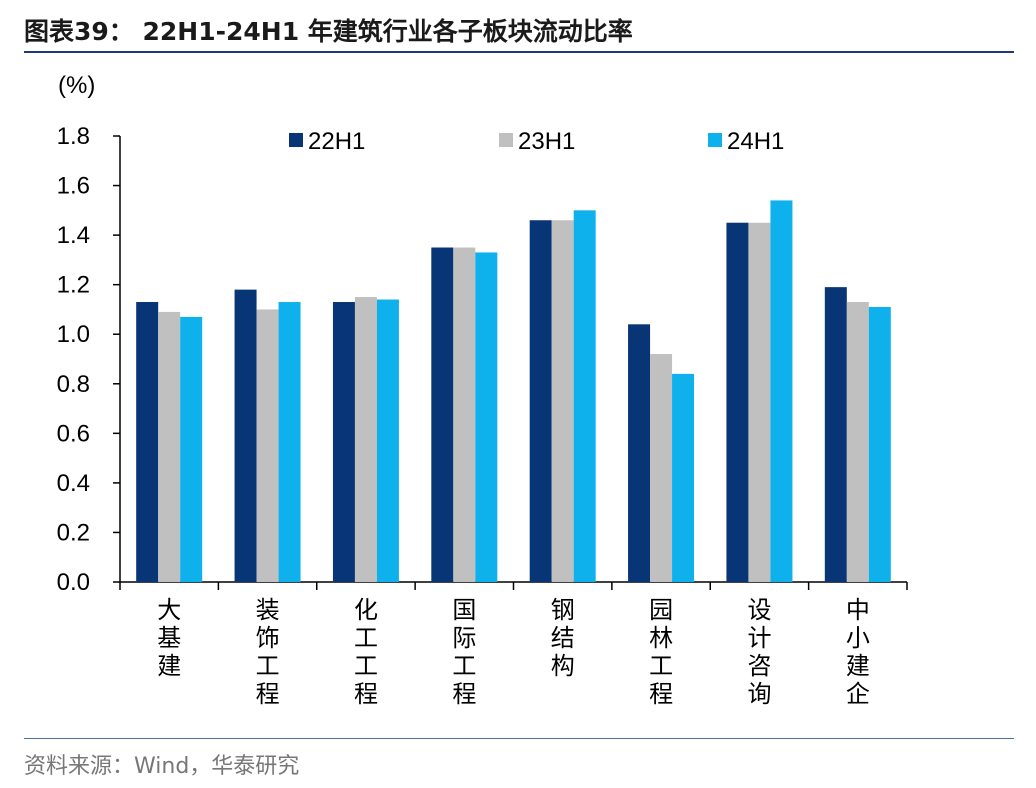 The image size is (1036, 788). Describe the element at coordinates (296, 140) in the screenshot. I see `legend-swatch-22H1` at that location.